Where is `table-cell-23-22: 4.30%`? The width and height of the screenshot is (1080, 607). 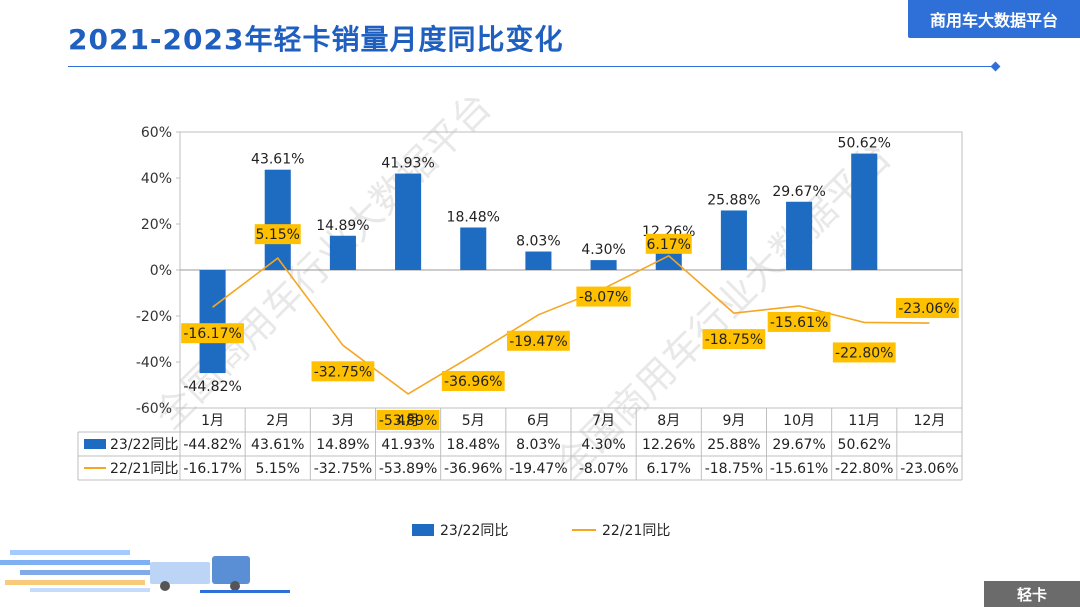
table-cell-23-22: 4.30% is located at coordinates (603, 445).